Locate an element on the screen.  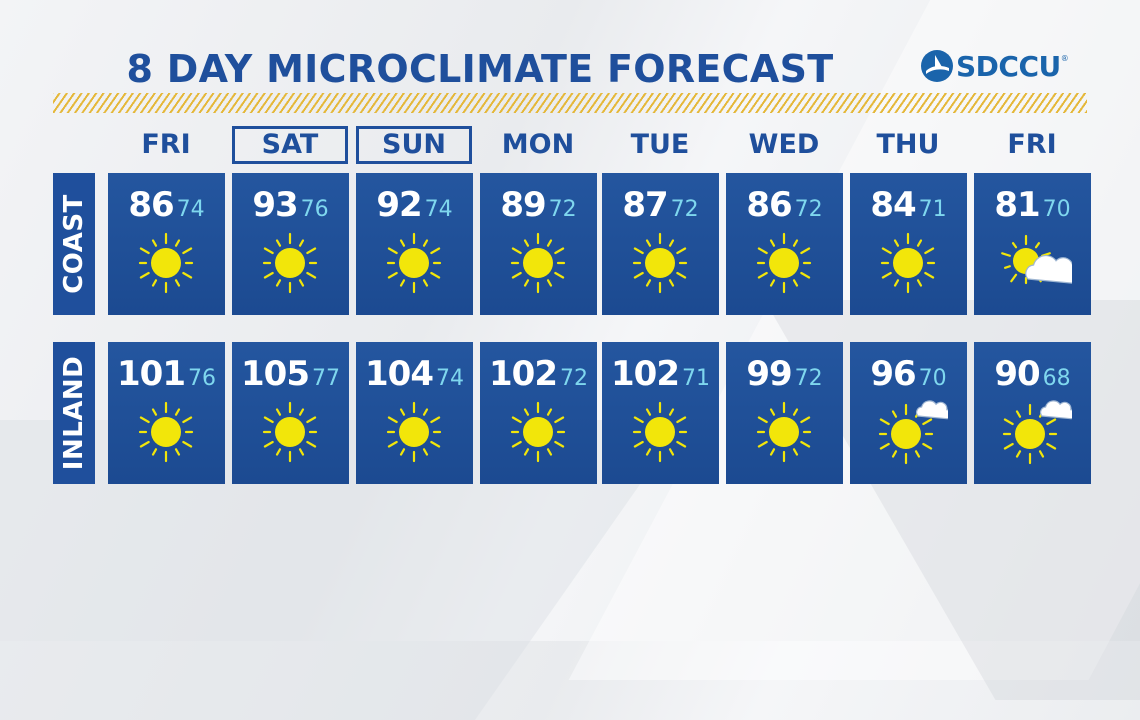
low-temp: 68 is located at coordinates (1056, 378).